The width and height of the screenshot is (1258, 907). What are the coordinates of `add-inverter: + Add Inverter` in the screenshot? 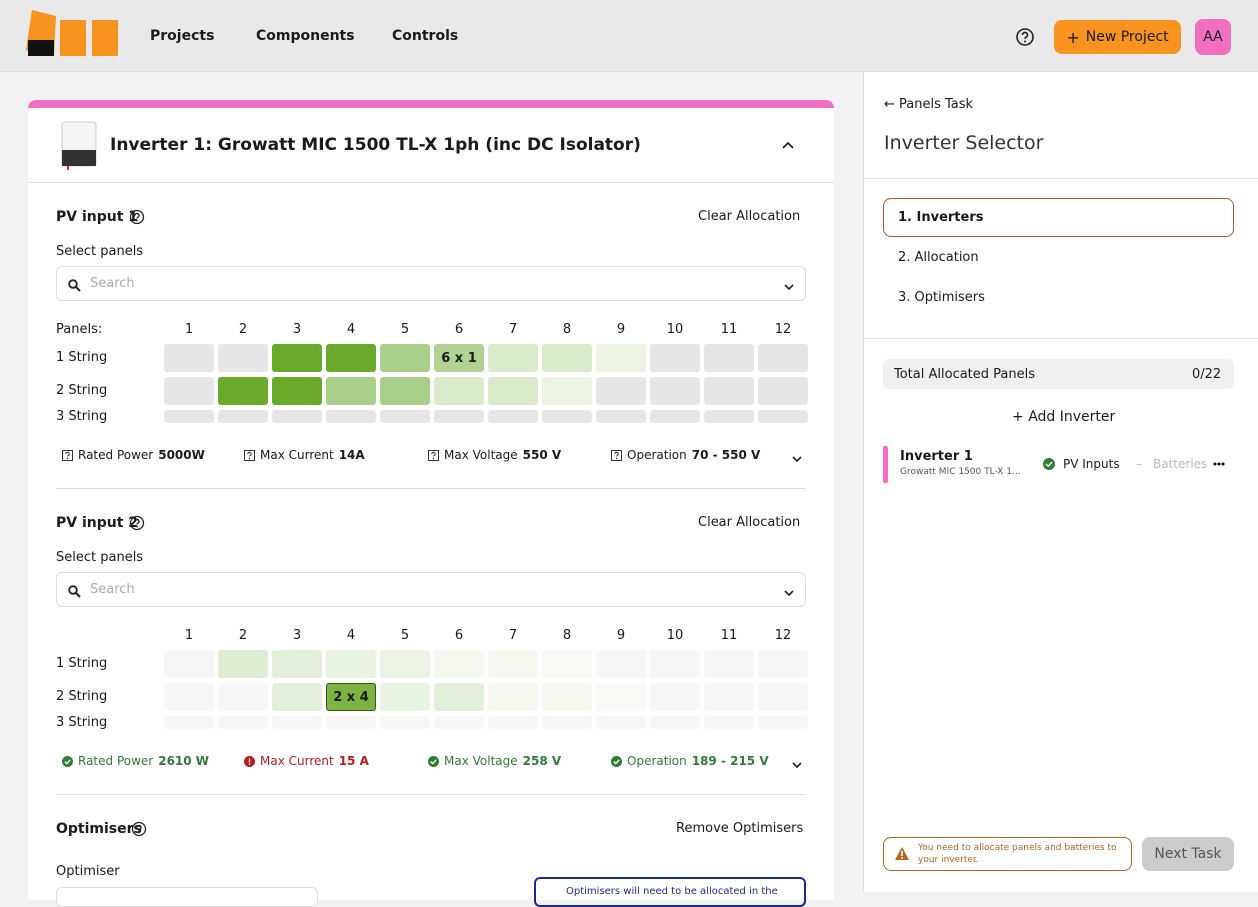 It's located at (1063, 417).